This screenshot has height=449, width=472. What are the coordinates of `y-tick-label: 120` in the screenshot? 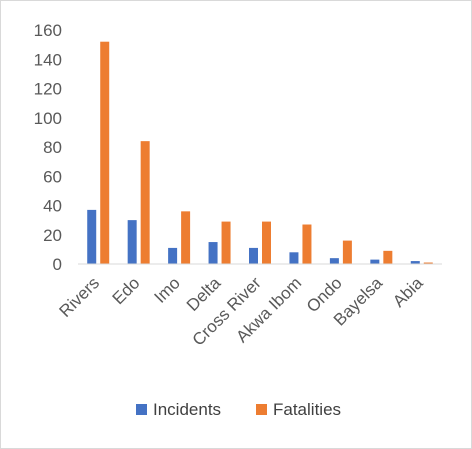 It's located at (48, 89).